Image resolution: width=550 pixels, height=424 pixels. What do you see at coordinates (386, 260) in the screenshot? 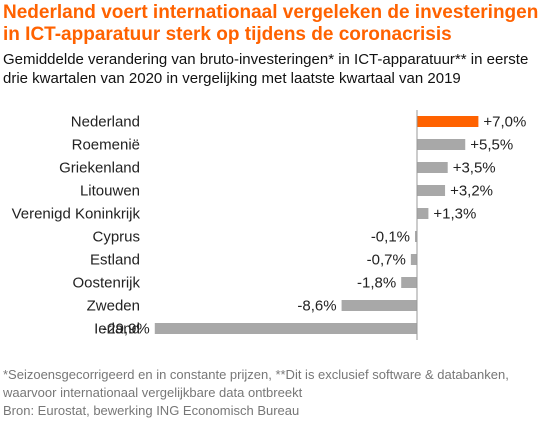
I see `data-label: -0,7%` at bounding box center [386, 260].